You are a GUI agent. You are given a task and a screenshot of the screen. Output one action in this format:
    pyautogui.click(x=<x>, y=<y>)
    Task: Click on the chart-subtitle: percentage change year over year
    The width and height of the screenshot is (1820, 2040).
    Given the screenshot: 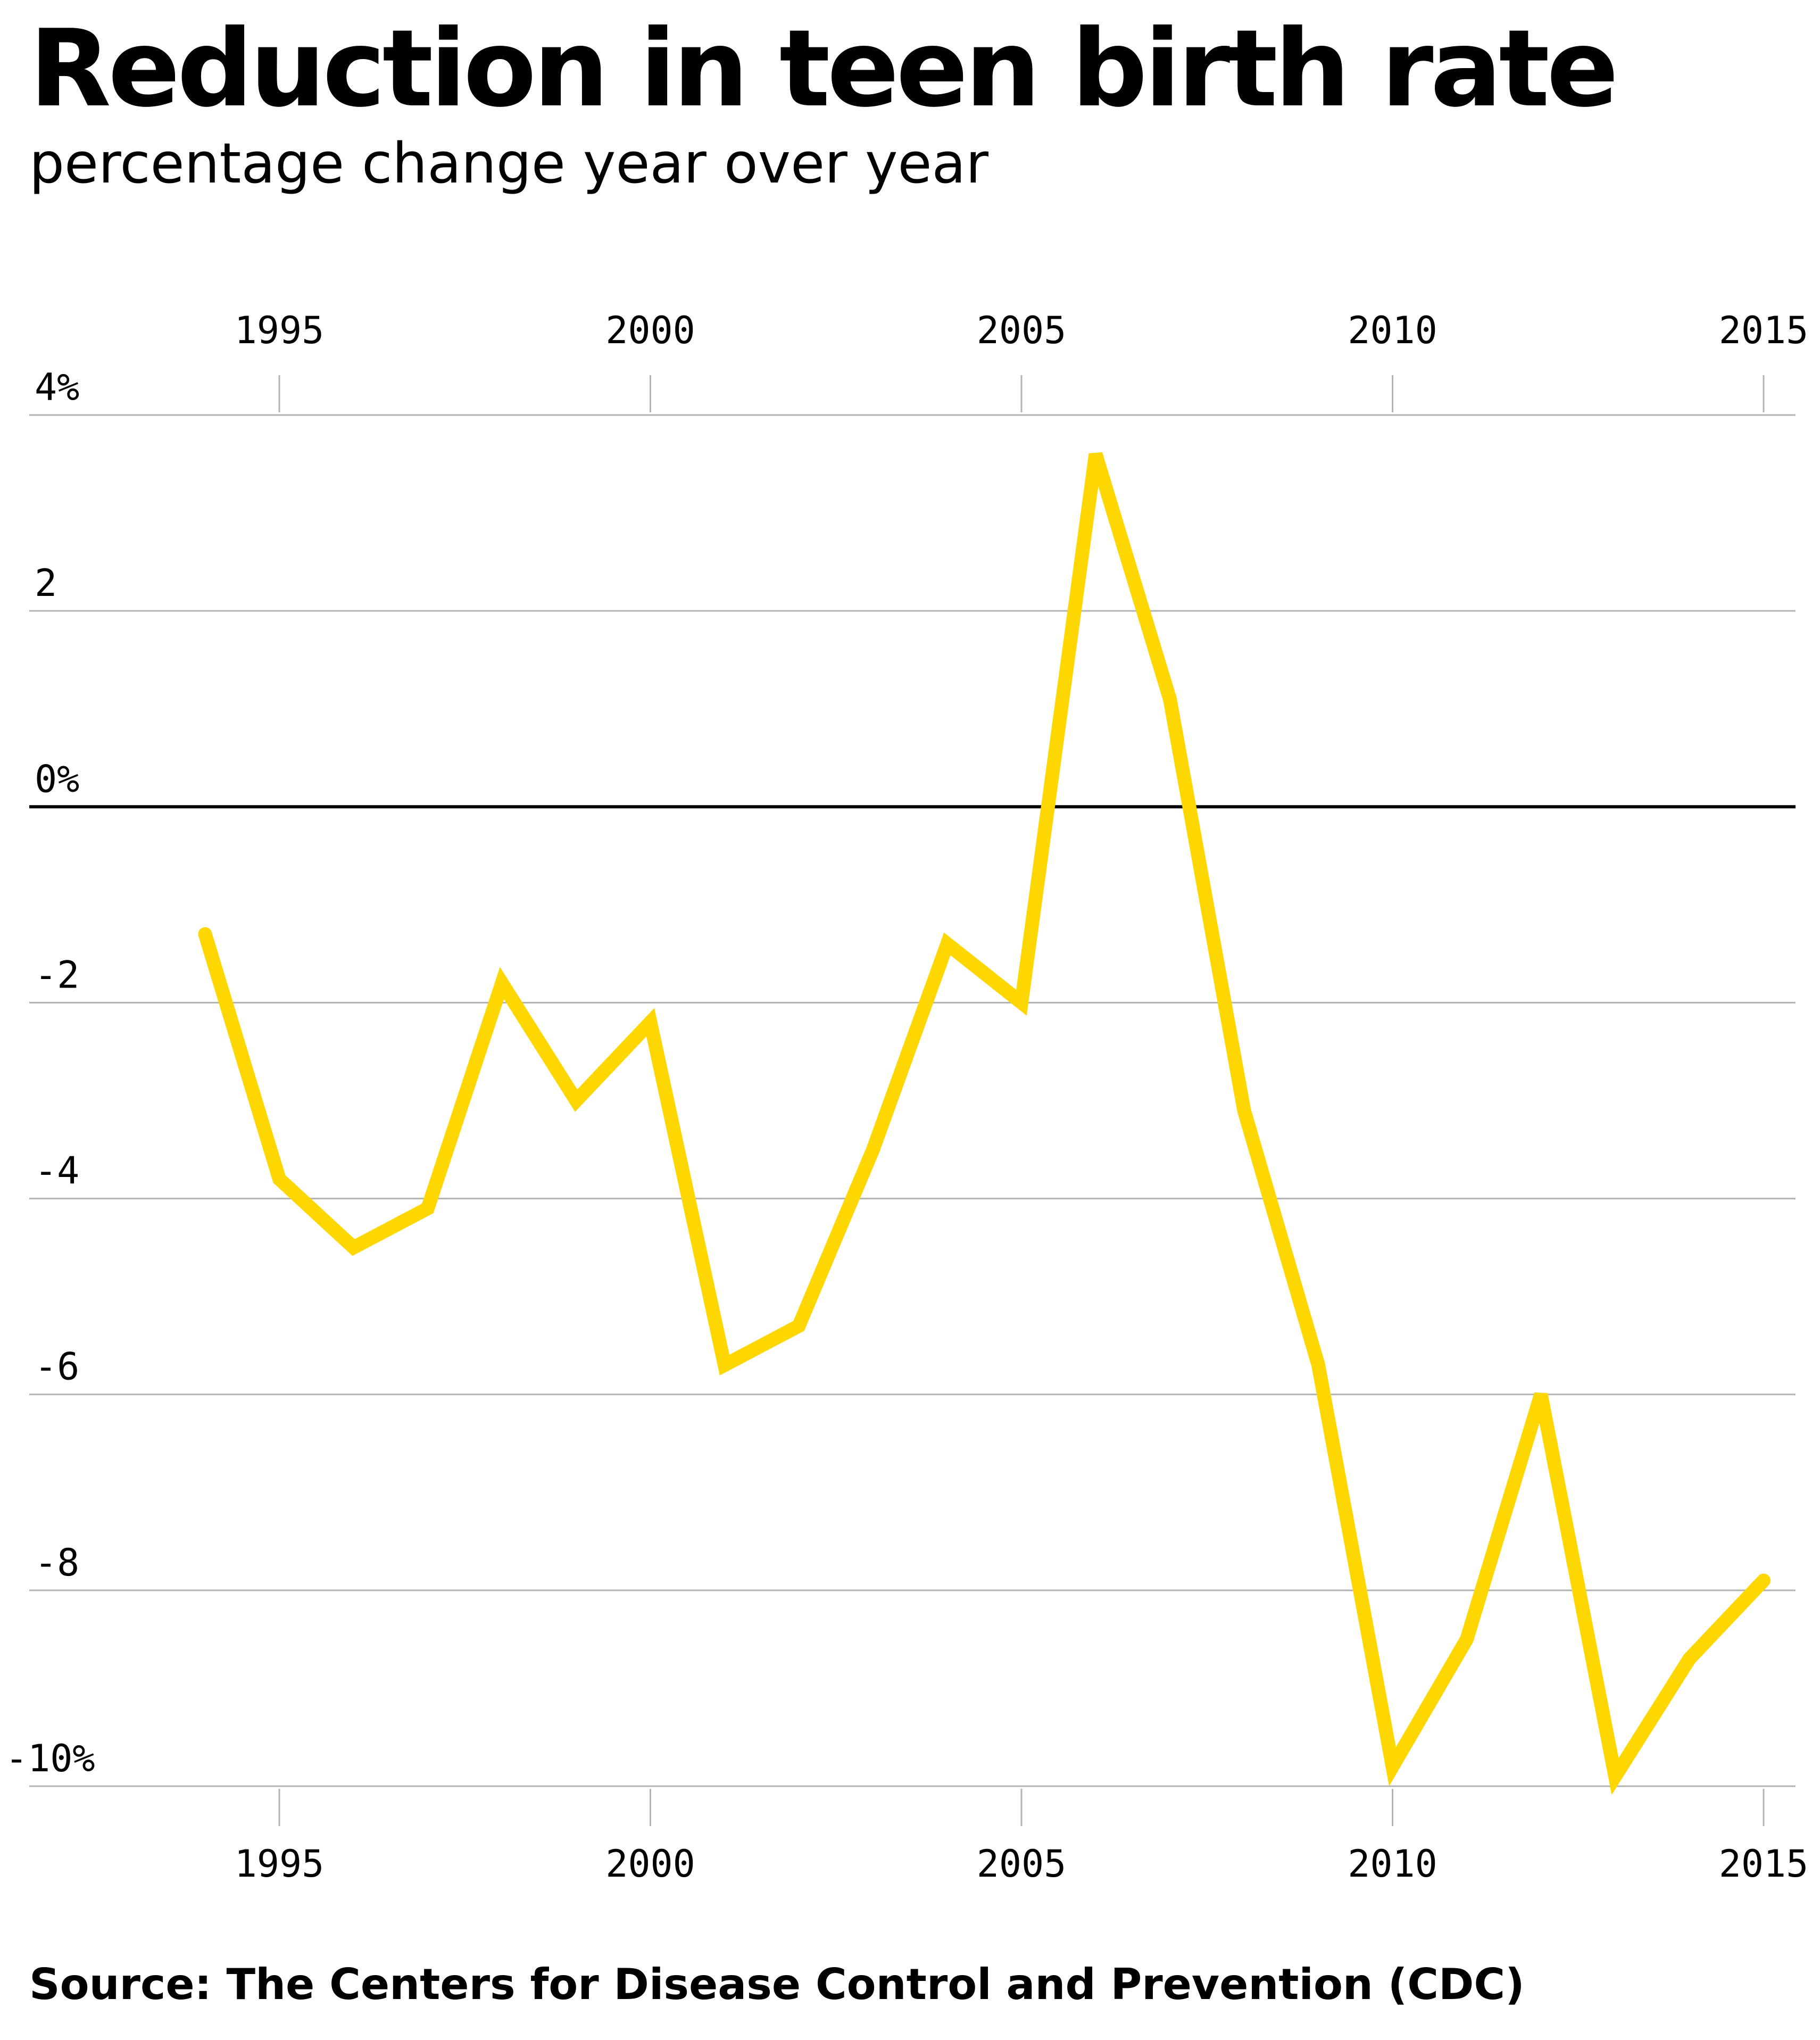 What is the action you would take?
    pyautogui.click(x=508, y=163)
    